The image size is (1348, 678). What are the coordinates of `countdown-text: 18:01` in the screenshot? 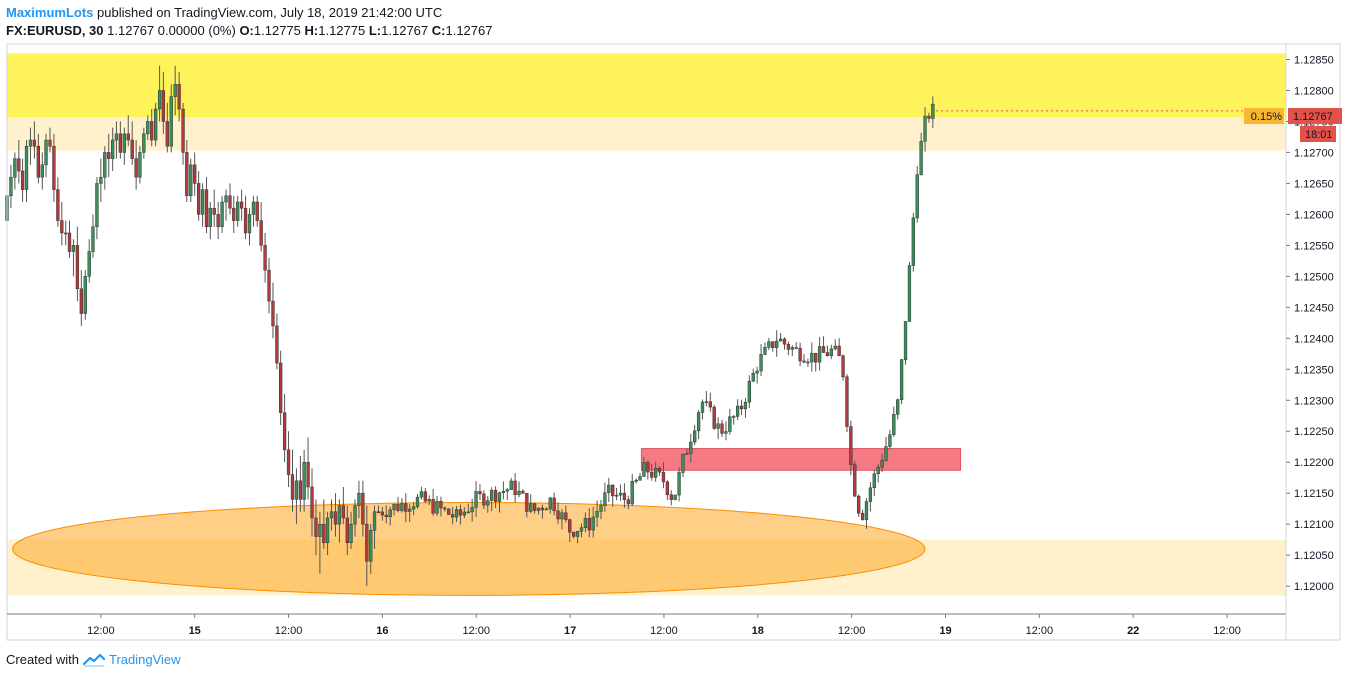 It's located at (1319, 135).